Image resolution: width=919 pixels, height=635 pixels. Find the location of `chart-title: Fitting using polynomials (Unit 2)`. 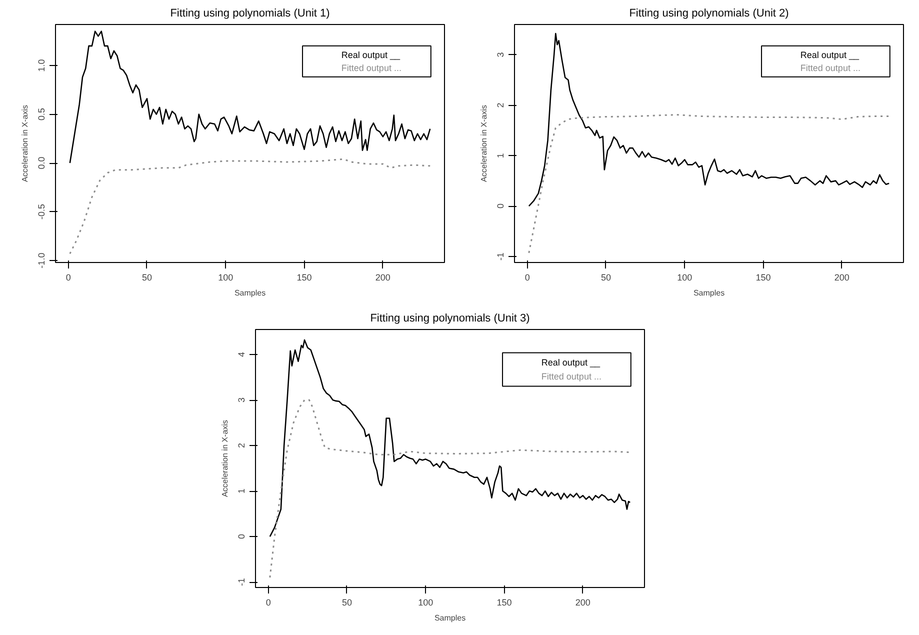

chart-title: Fitting using polynomials (Unit 2) is located at coordinates (709, 14).